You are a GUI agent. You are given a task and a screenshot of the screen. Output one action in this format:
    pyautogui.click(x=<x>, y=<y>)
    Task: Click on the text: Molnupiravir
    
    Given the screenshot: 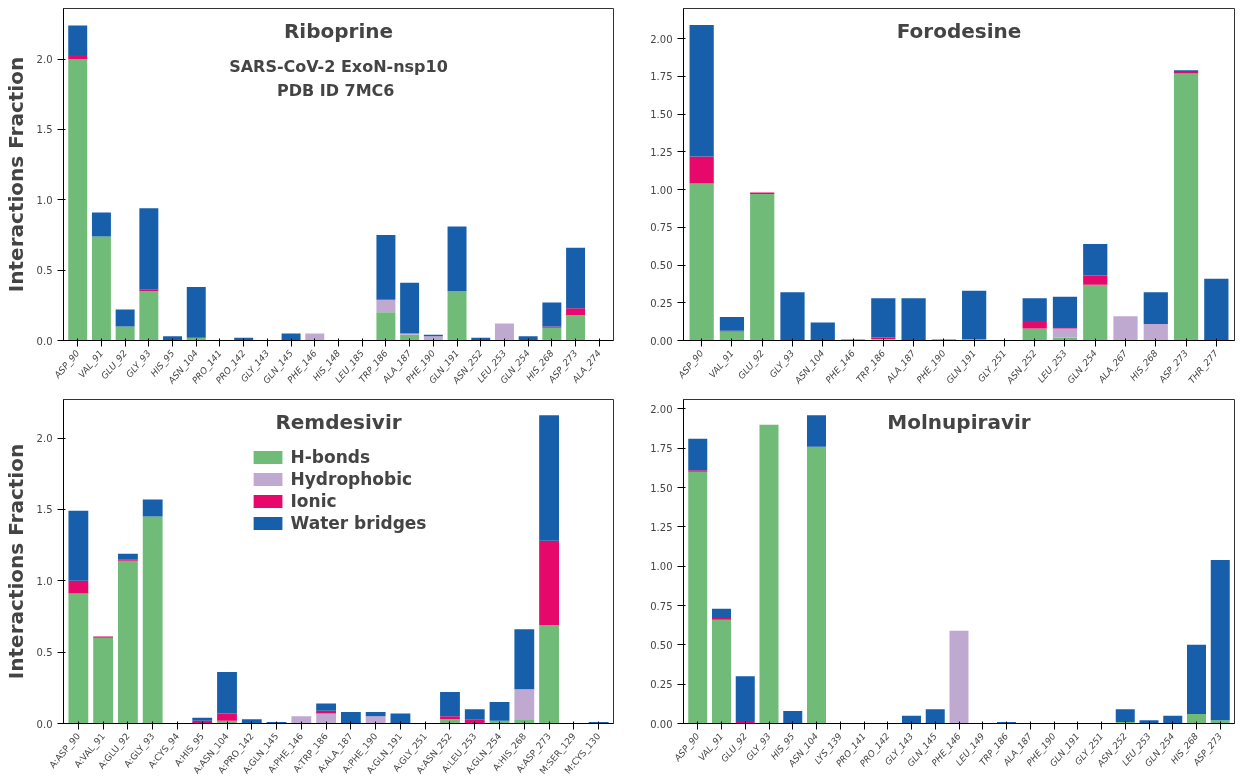 What is the action you would take?
    pyautogui.click(x=959, y=421)
    